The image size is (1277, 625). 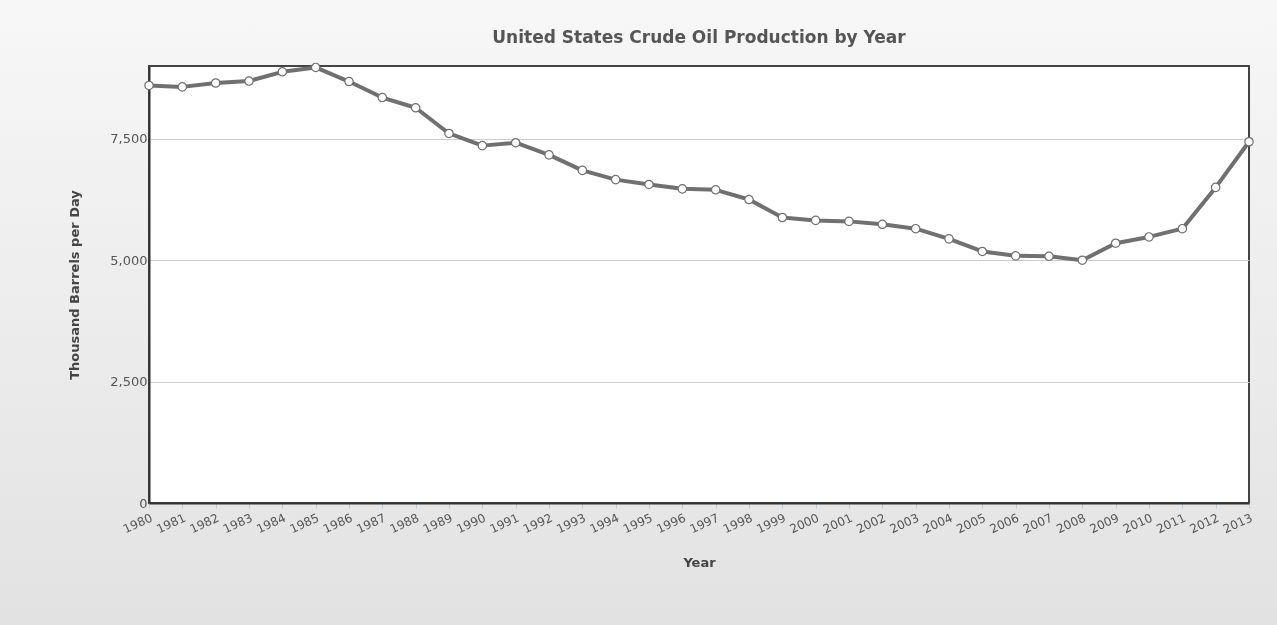 I want to click on x-tick-label: 1981, so click(x=171, y=523).